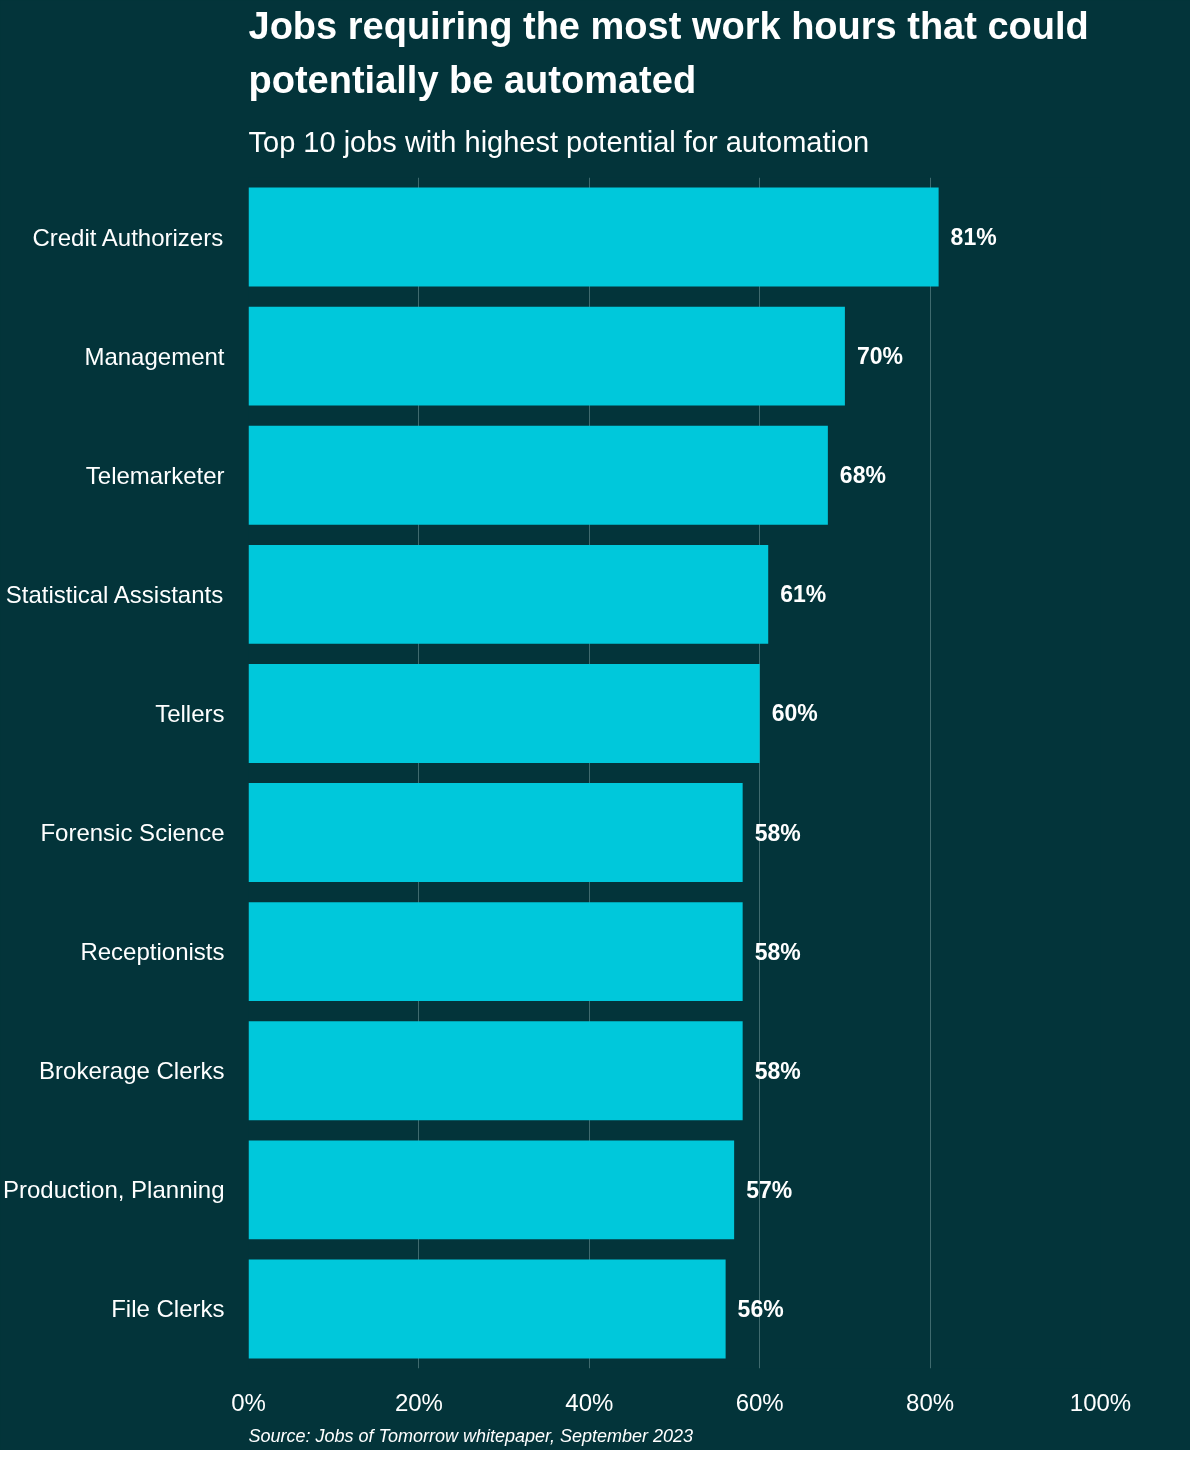 This screenshot has width=1203, height=1479. What do you see at coordinates (155, 475) in the screenshot?
I see `y-tick-label: Telemarketer` at bounding box center [155, 475].